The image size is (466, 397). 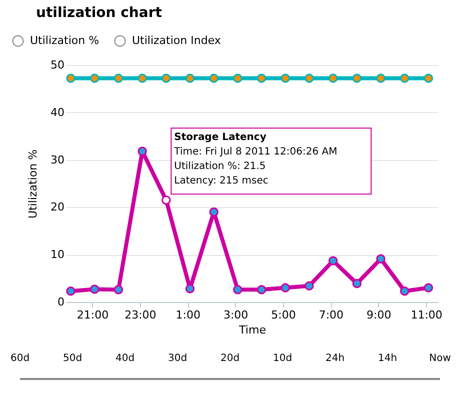 I want to click on y-tick-label: 30, so click(x=57, y=159).